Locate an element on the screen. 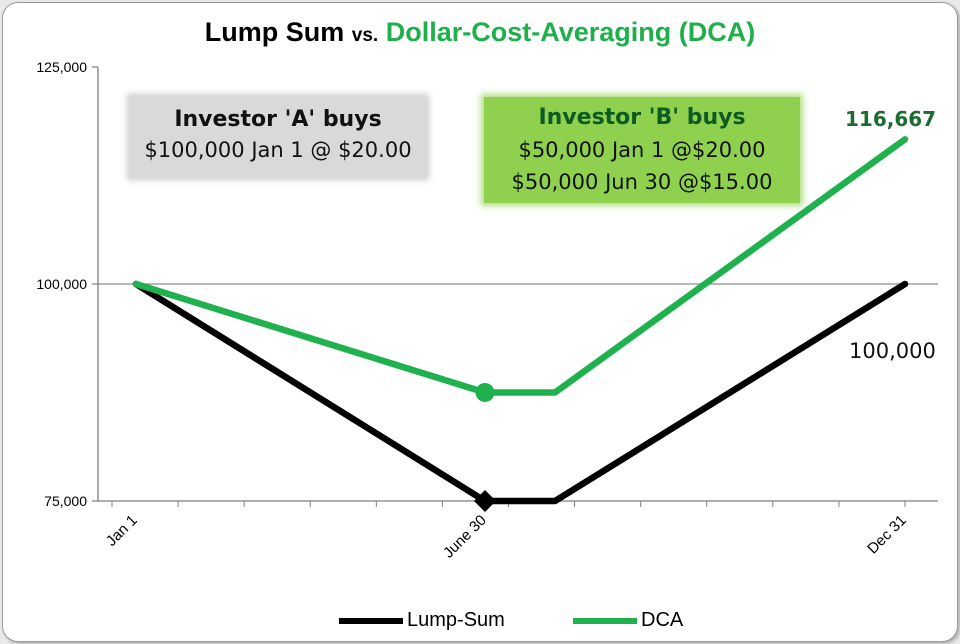 This screenshot has width=960, height=644. legend-label-lump-sum: Lump-Sum is located at coordinates (456, 620).